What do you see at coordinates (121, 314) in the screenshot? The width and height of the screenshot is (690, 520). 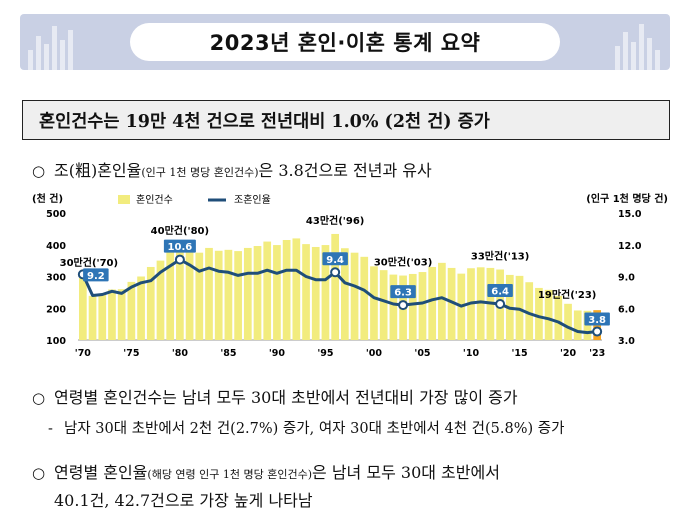 I see `bar-1974` at bounding box center [121, 314].